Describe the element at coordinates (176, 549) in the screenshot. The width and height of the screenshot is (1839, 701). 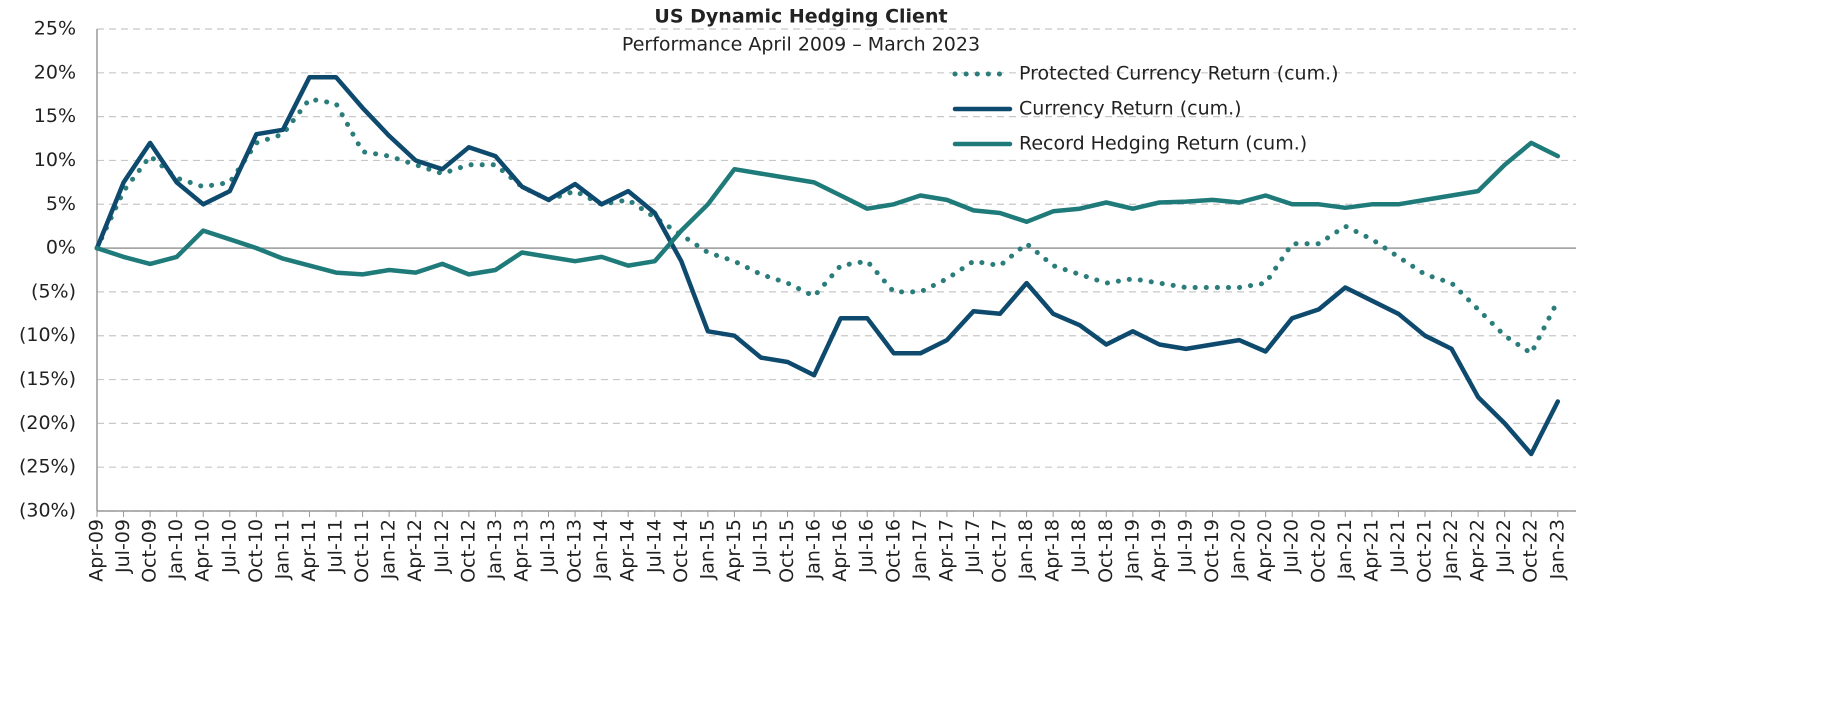
I see `x-tick-label: Jan-10` at that location.